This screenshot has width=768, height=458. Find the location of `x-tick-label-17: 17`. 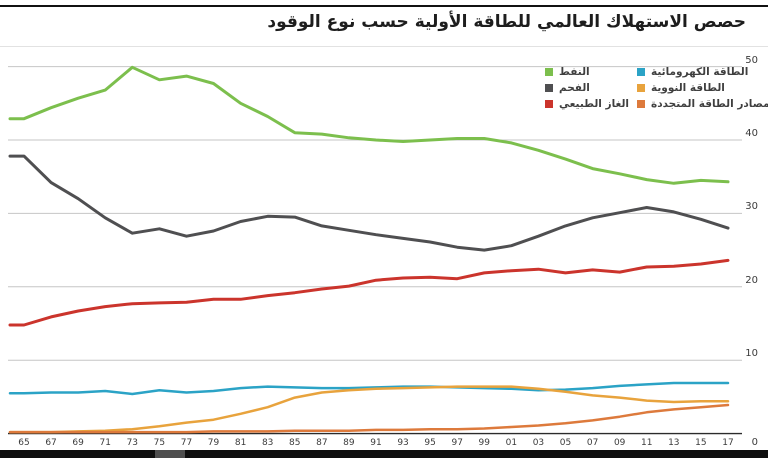

x-tick-label-17: 17 is located at coordinates (728, 443).